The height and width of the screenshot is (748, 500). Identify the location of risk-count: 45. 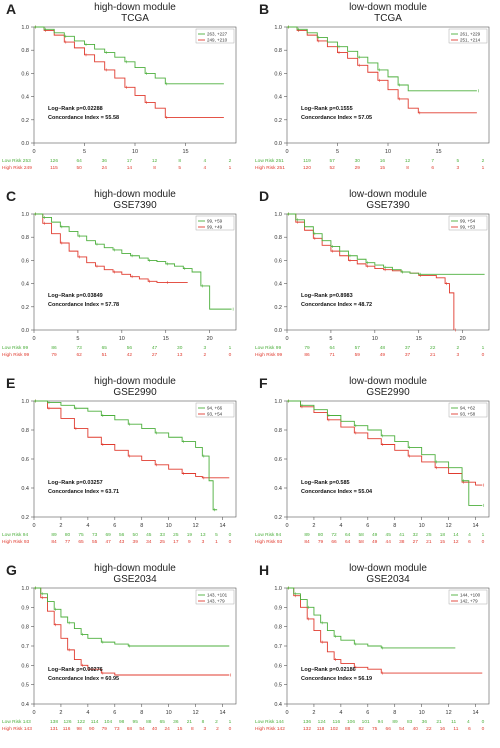
(389, 535).